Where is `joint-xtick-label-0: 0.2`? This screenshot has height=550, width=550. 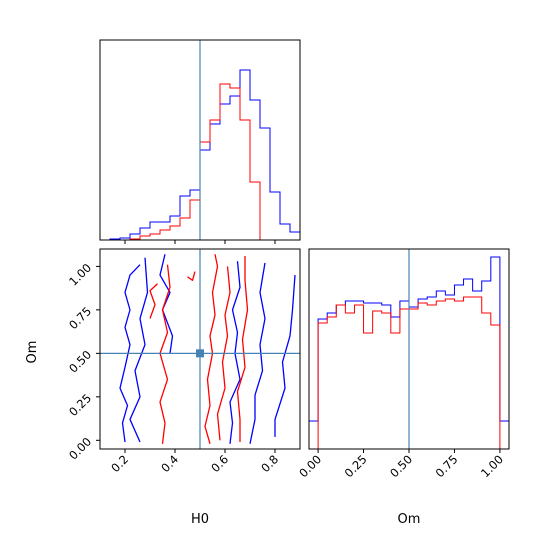 joint-xtick-label-0: 0.2 is located at coordinates (119, 463).